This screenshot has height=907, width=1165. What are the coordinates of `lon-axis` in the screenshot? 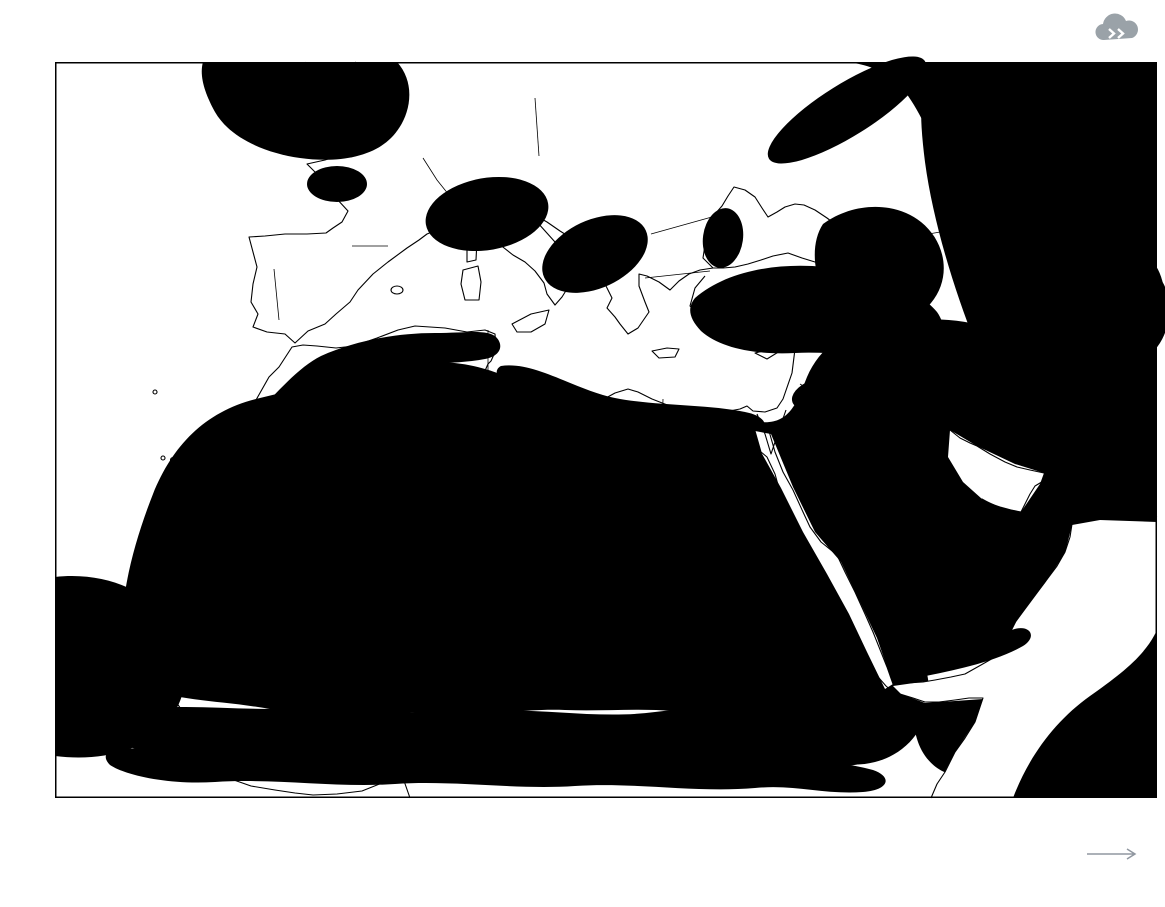 It's located at (606, 812).